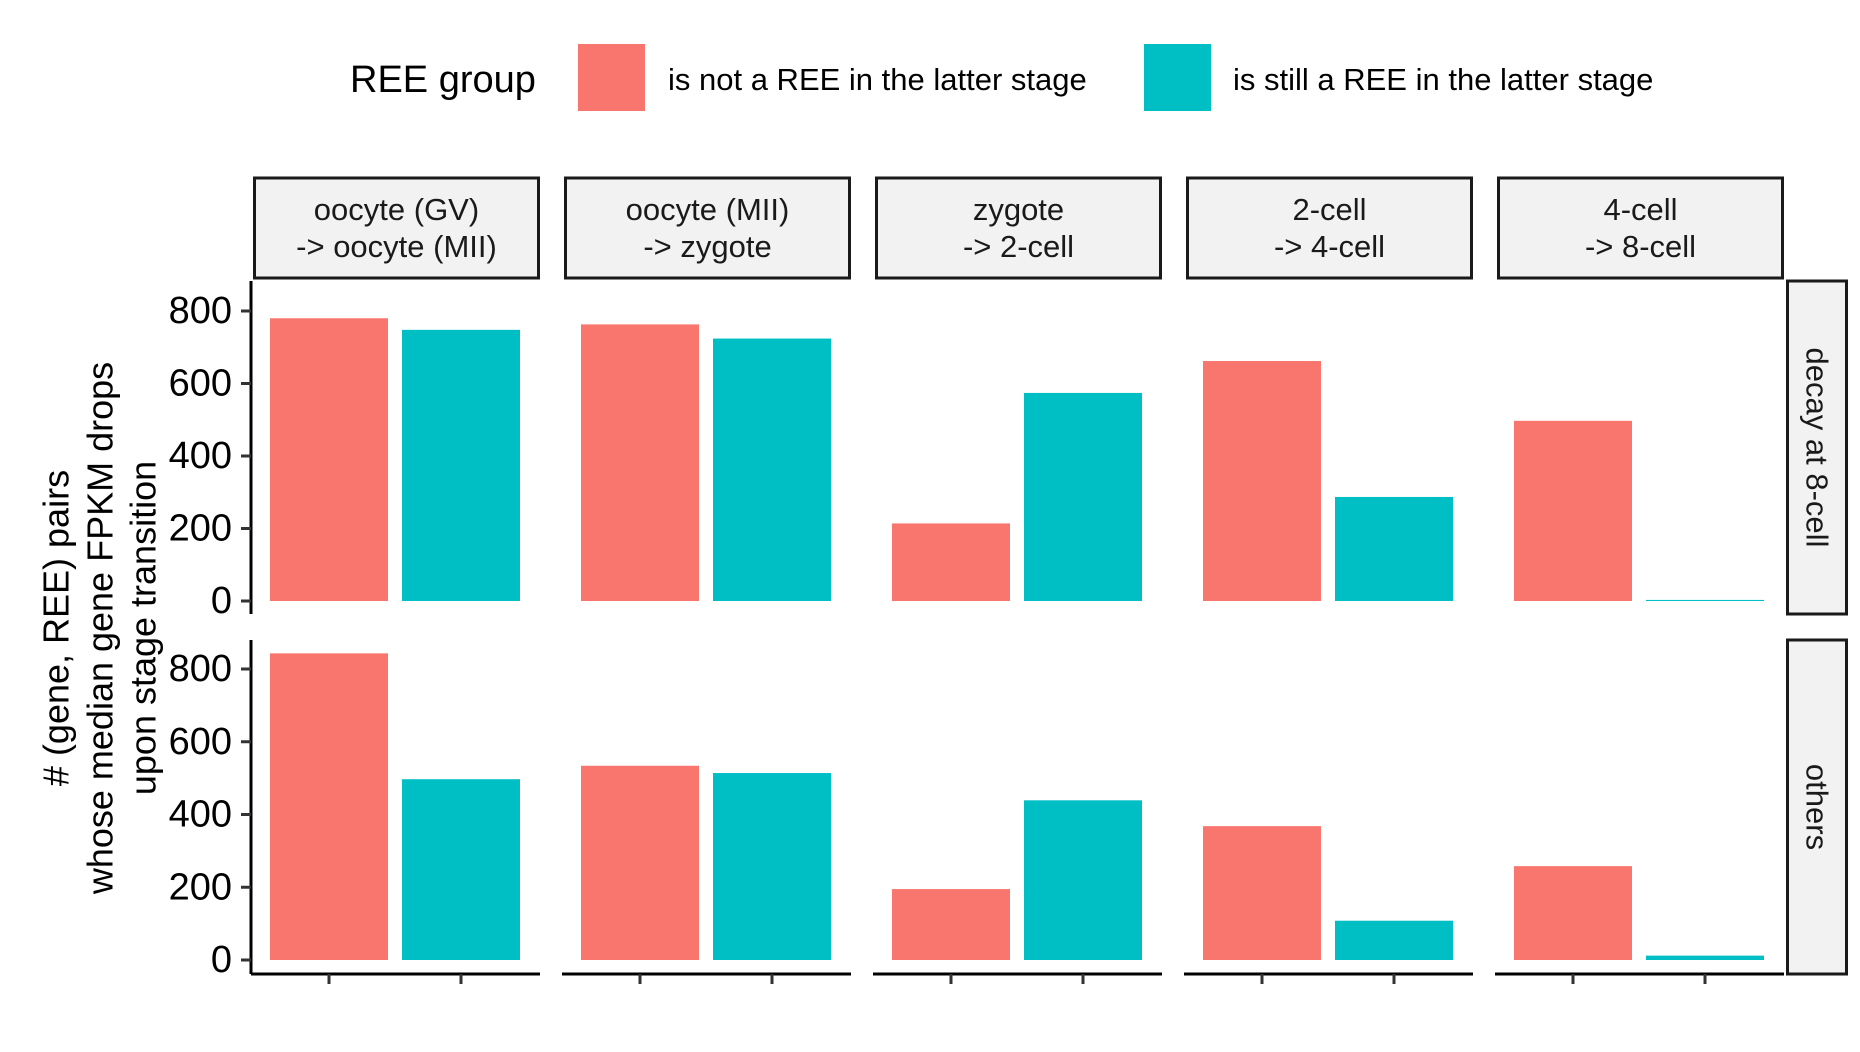  I want to click on bar-r0-c2-s1, so click(1083, 496).